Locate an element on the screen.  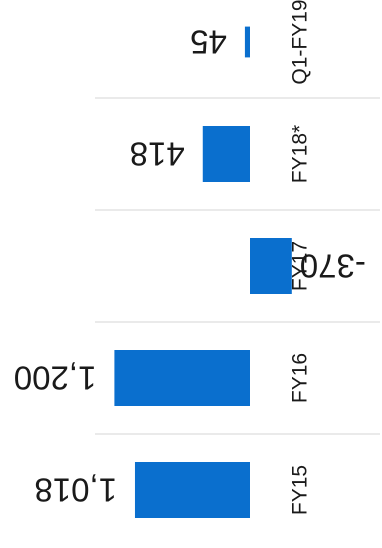
bar-fy17 is located at coordinates (271, 266).